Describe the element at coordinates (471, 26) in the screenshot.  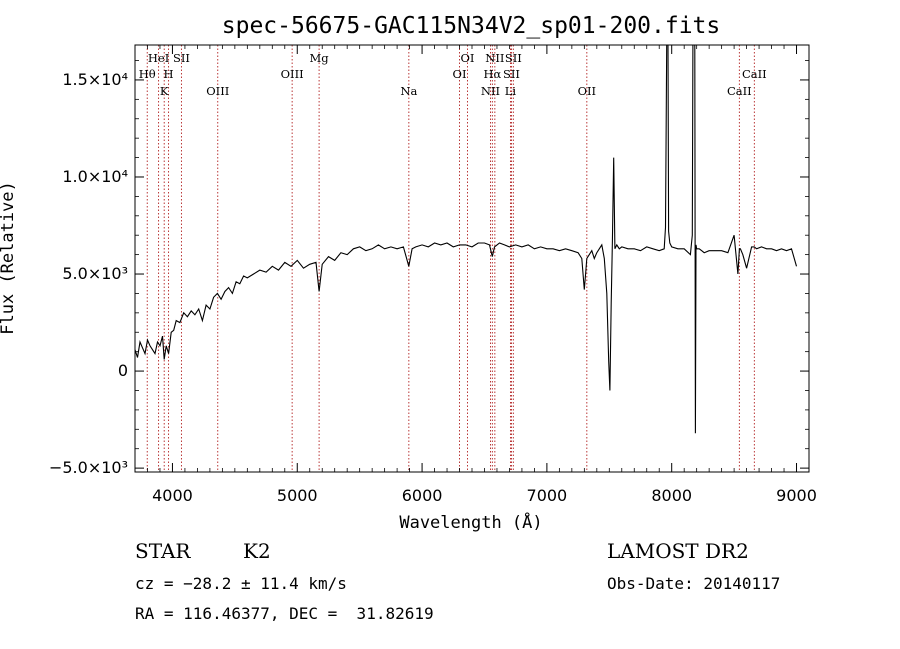
I see `chart-title: spec-56675-GAC115N34V2_sp01-200.fits` at that location.